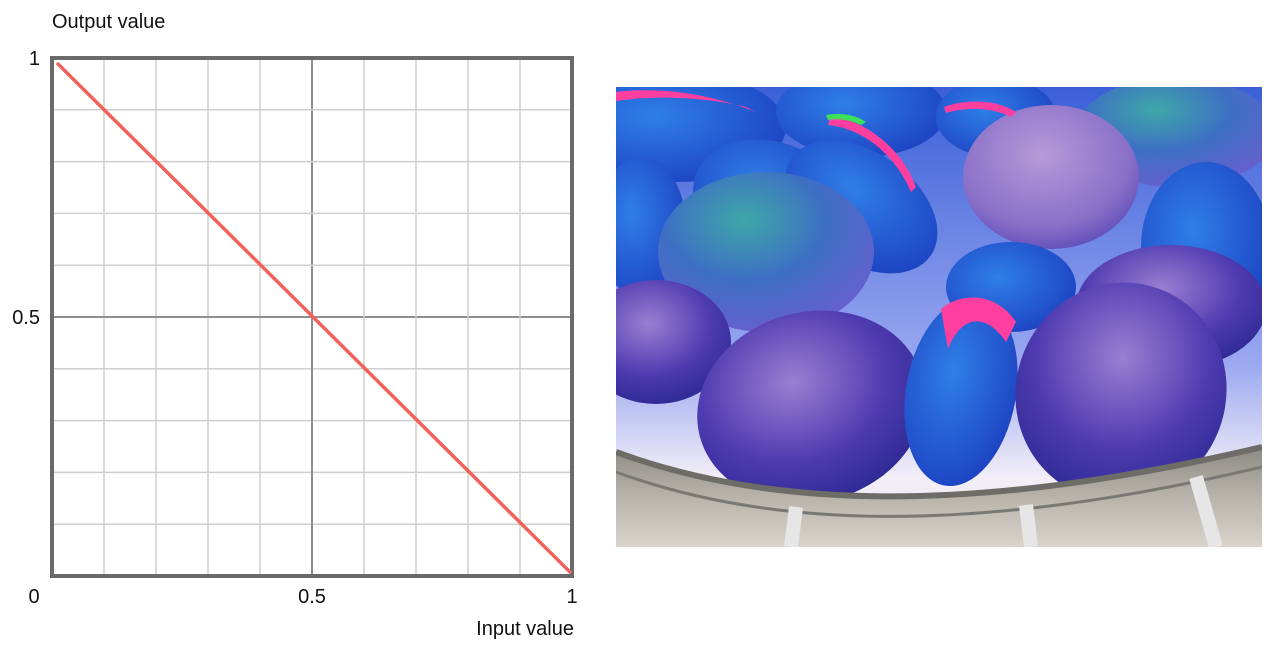 This screenshot has width=1274, height=651. I want to click on y-tick-label: 0.5, so click(26, 318).